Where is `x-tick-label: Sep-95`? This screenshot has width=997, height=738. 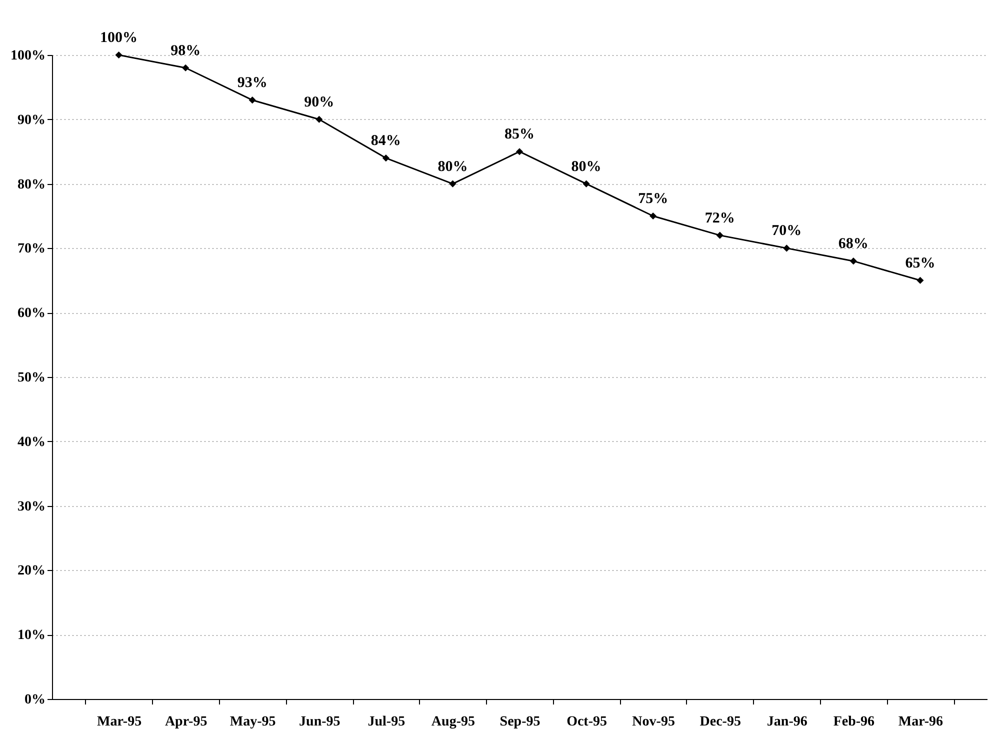 x-tick-label: Sep-95 is located at coordinates (520, 722).